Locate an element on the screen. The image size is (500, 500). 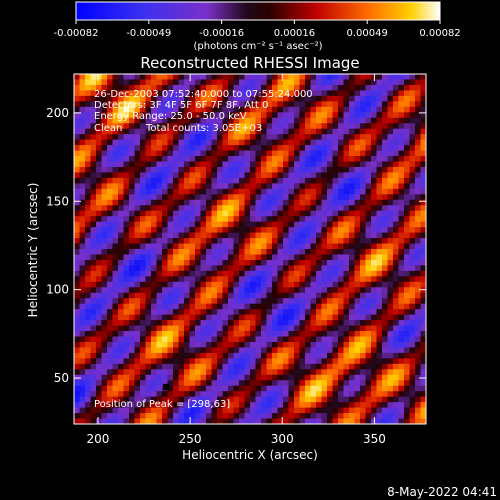
x-tick-label: 250 is located at coordinates (190, 439).